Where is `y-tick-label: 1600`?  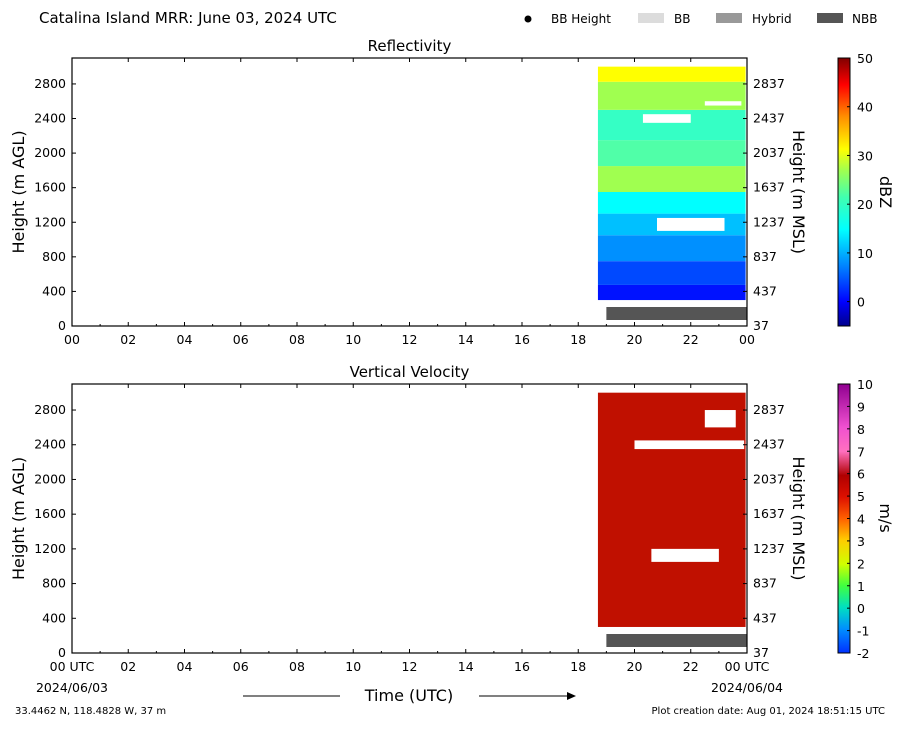 y-tick-label: 1600 is located at coordinates (50, 187).